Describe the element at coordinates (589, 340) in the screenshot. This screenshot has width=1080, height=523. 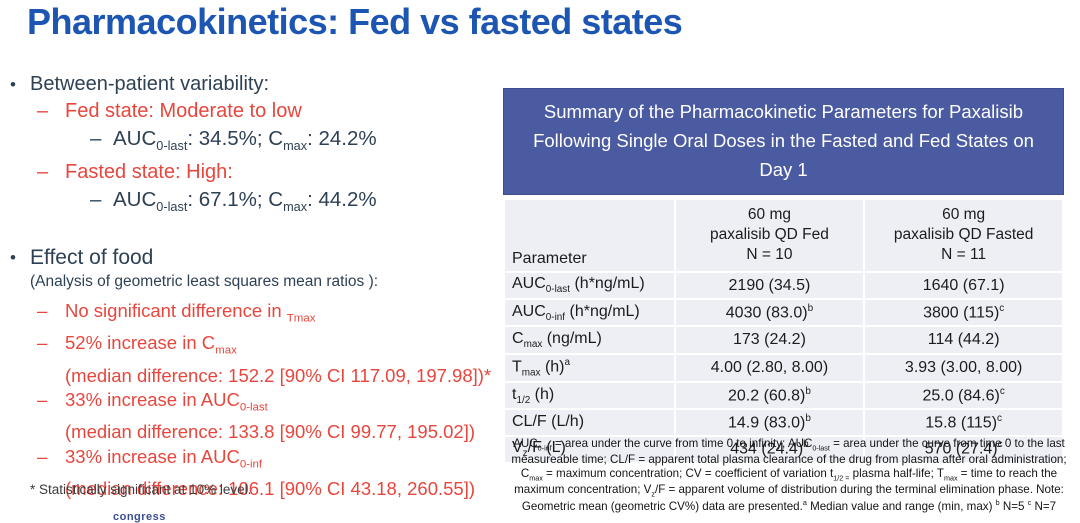
I see `parameter-cell: Cmax (ng/mL)` at that location.